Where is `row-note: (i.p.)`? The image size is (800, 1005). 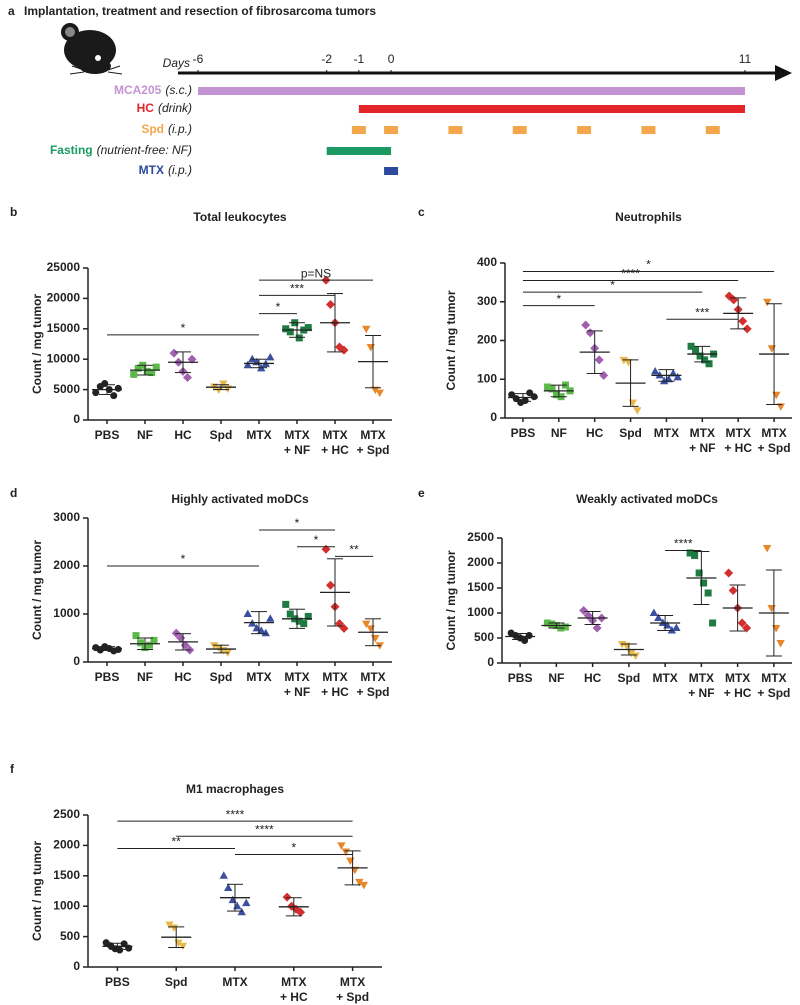
row-note: (i.p.) is located at coordinates (180, 170).